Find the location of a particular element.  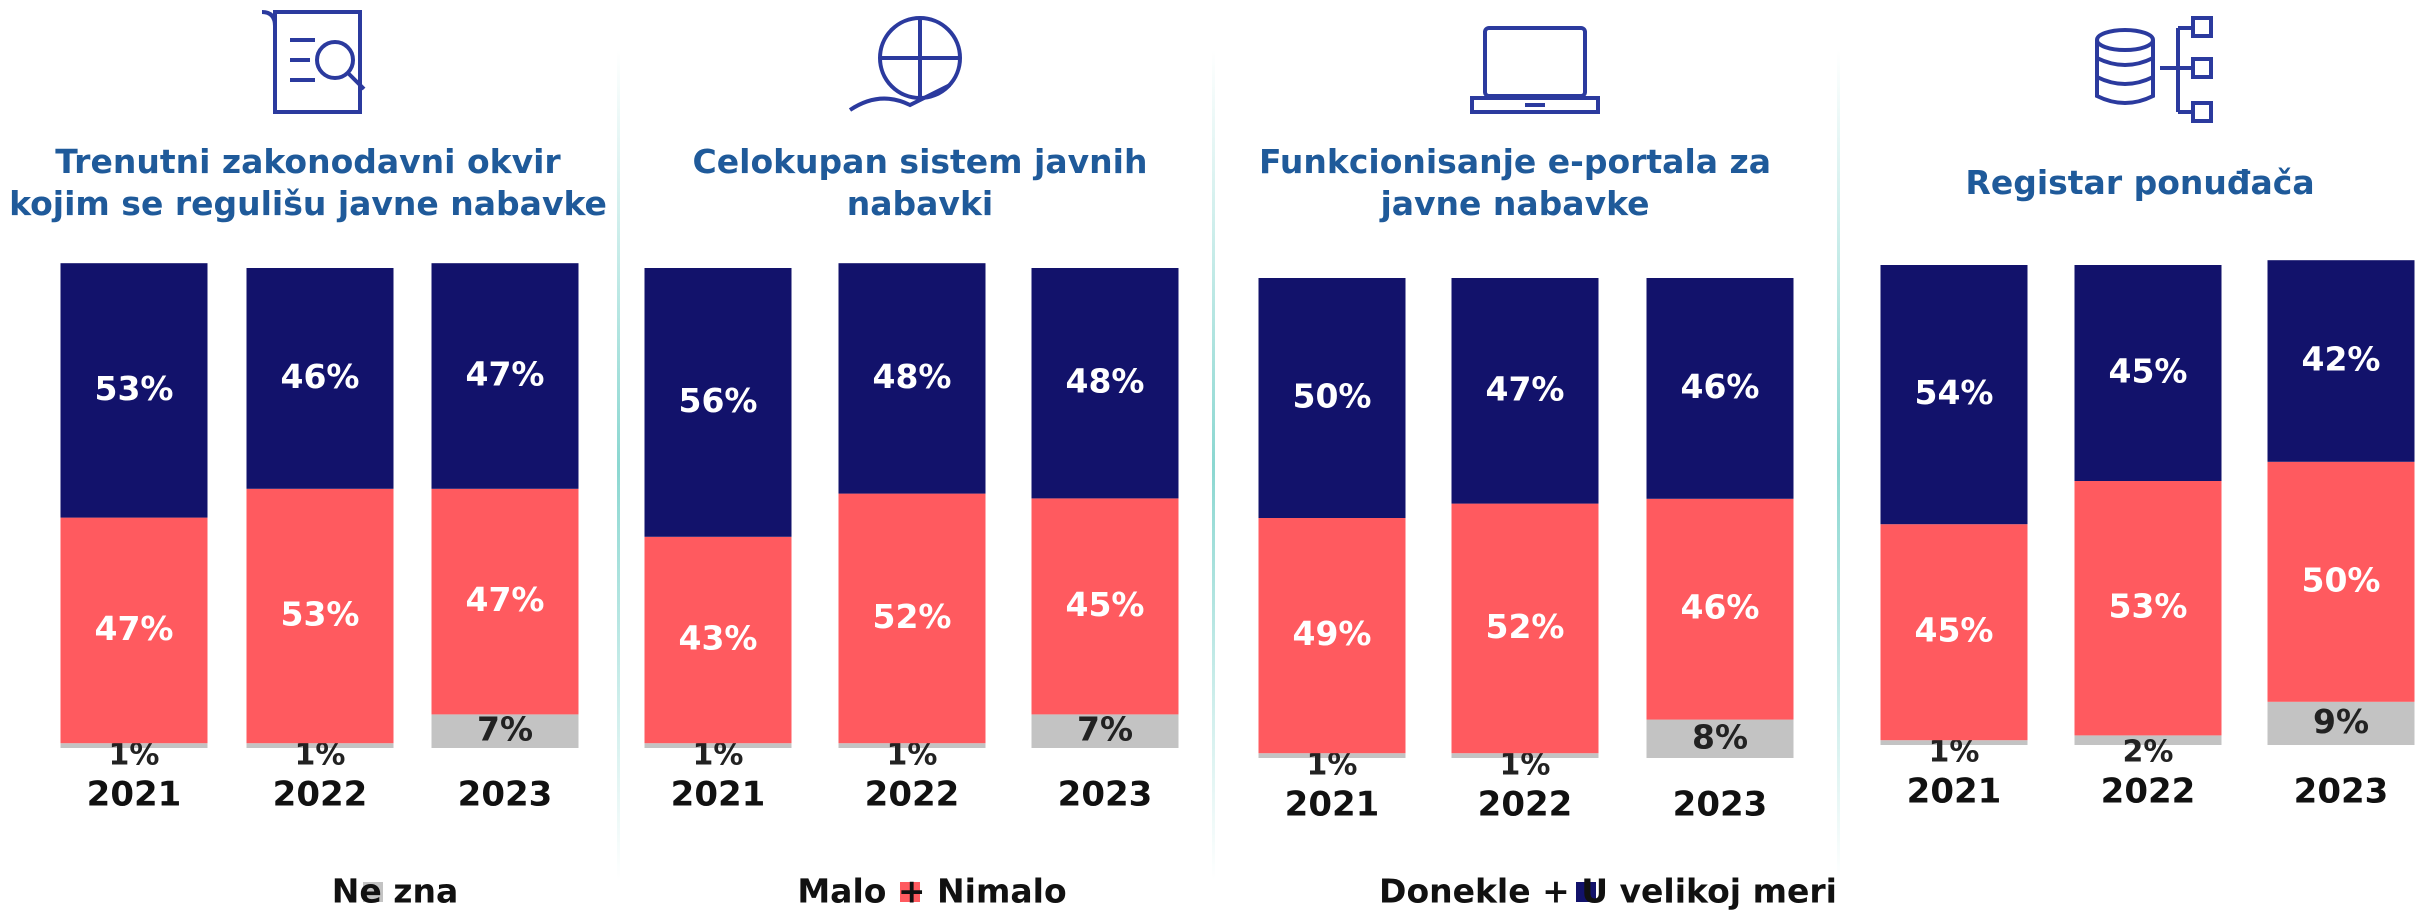

value-label: 9% is located at coordinates (2341, 721).